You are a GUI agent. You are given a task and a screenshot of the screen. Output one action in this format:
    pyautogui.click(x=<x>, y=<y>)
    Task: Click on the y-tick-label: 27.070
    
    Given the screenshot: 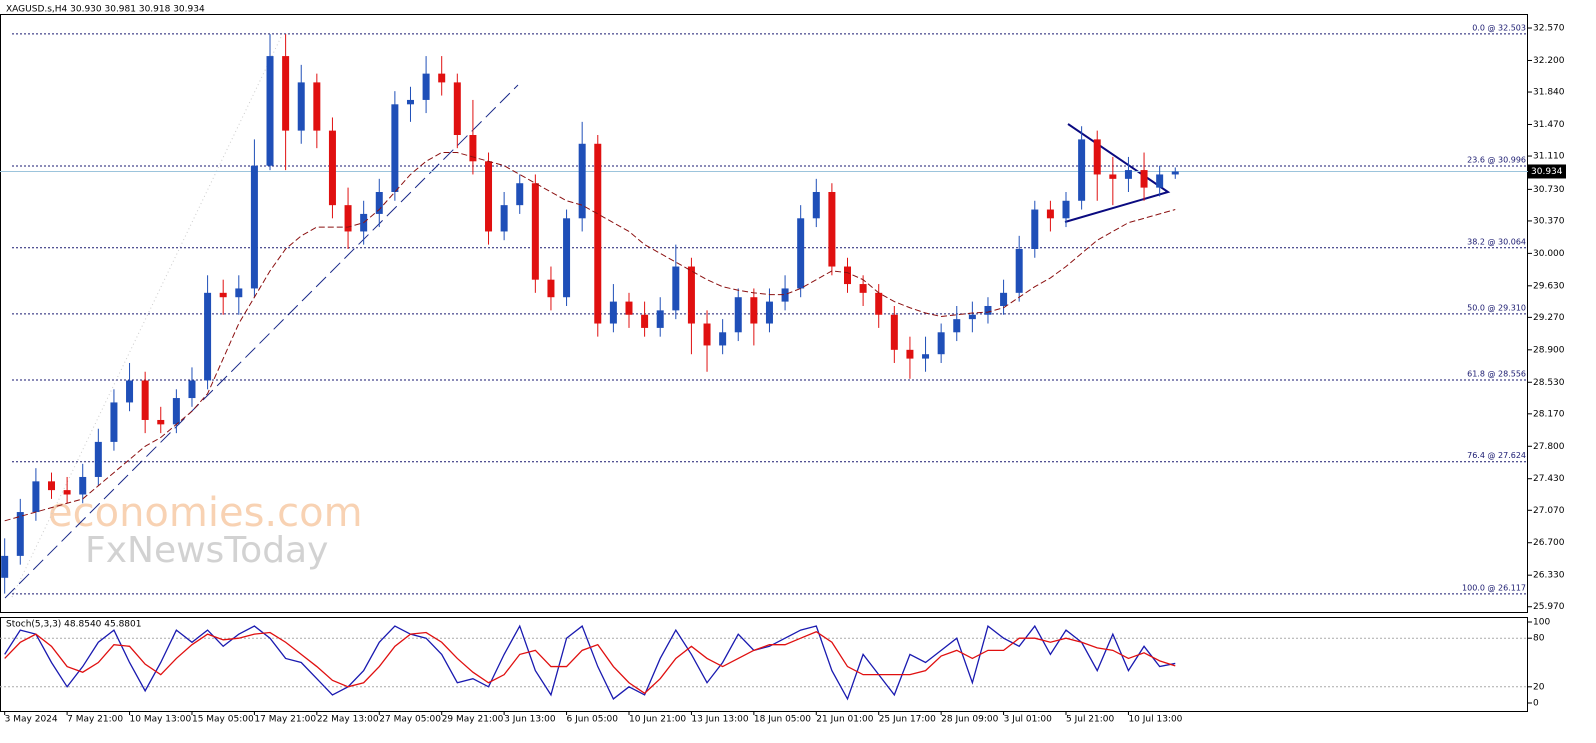 What is the action you would take?
    pyautogui.click(x=1549, y=511)
    